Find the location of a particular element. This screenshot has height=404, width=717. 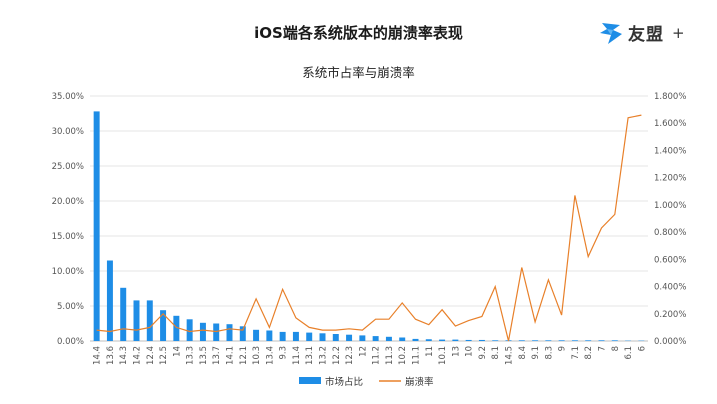

x-tick-label: 8.1 is located at coordinates (496, 353).